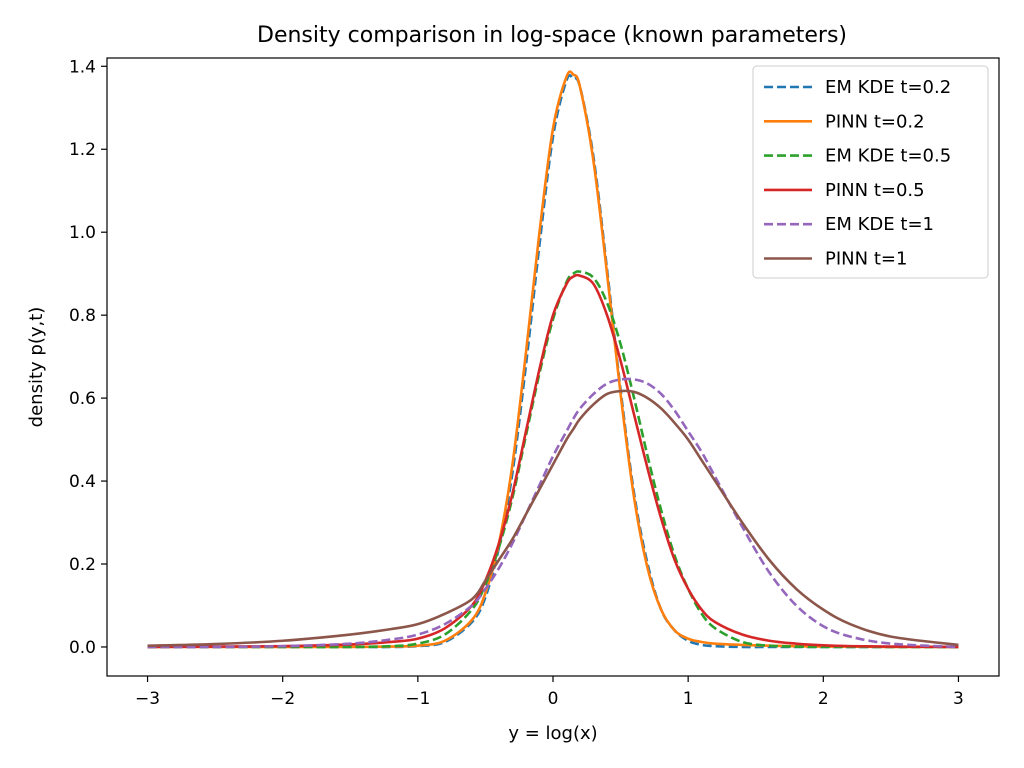 This screenshot has height=768, width=1024. What do you see at coordinates (879, 224) in the screenshot?
I see `legend-label: EM KDE t=1` at bounding box center [879, 224].